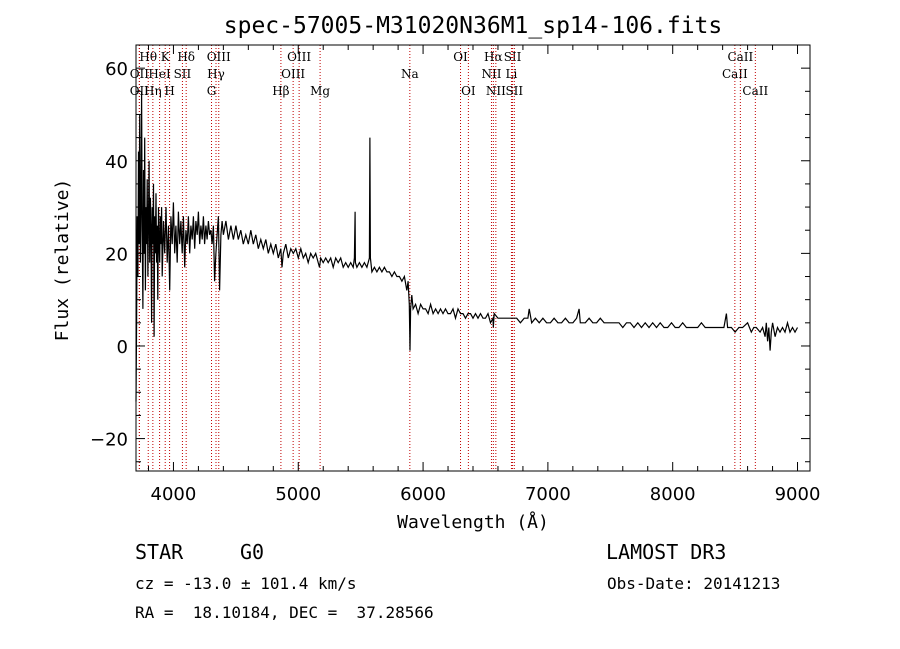 The height and width of the screenshot is (649, 900). What do you see at coordinates (169, 91) in the screenshot?
I see `line-label-6: H` at bounding box center [169, 91].